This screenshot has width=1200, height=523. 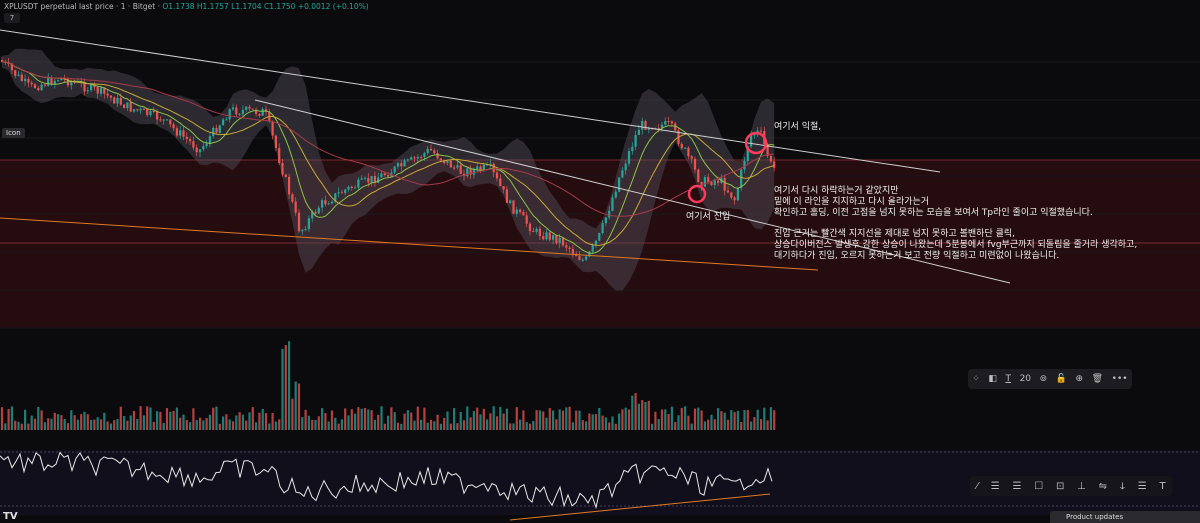 I want to click on take-profit-note: 여기서 익절,, so click(x=798, y=127).